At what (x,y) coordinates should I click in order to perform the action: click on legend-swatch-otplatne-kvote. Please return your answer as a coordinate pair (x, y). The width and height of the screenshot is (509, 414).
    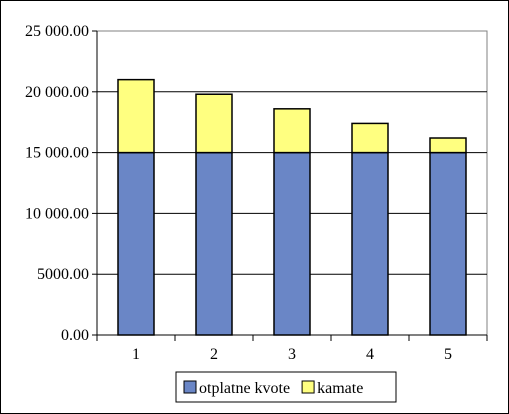
    Looking at the image, I should click on (190, 387).